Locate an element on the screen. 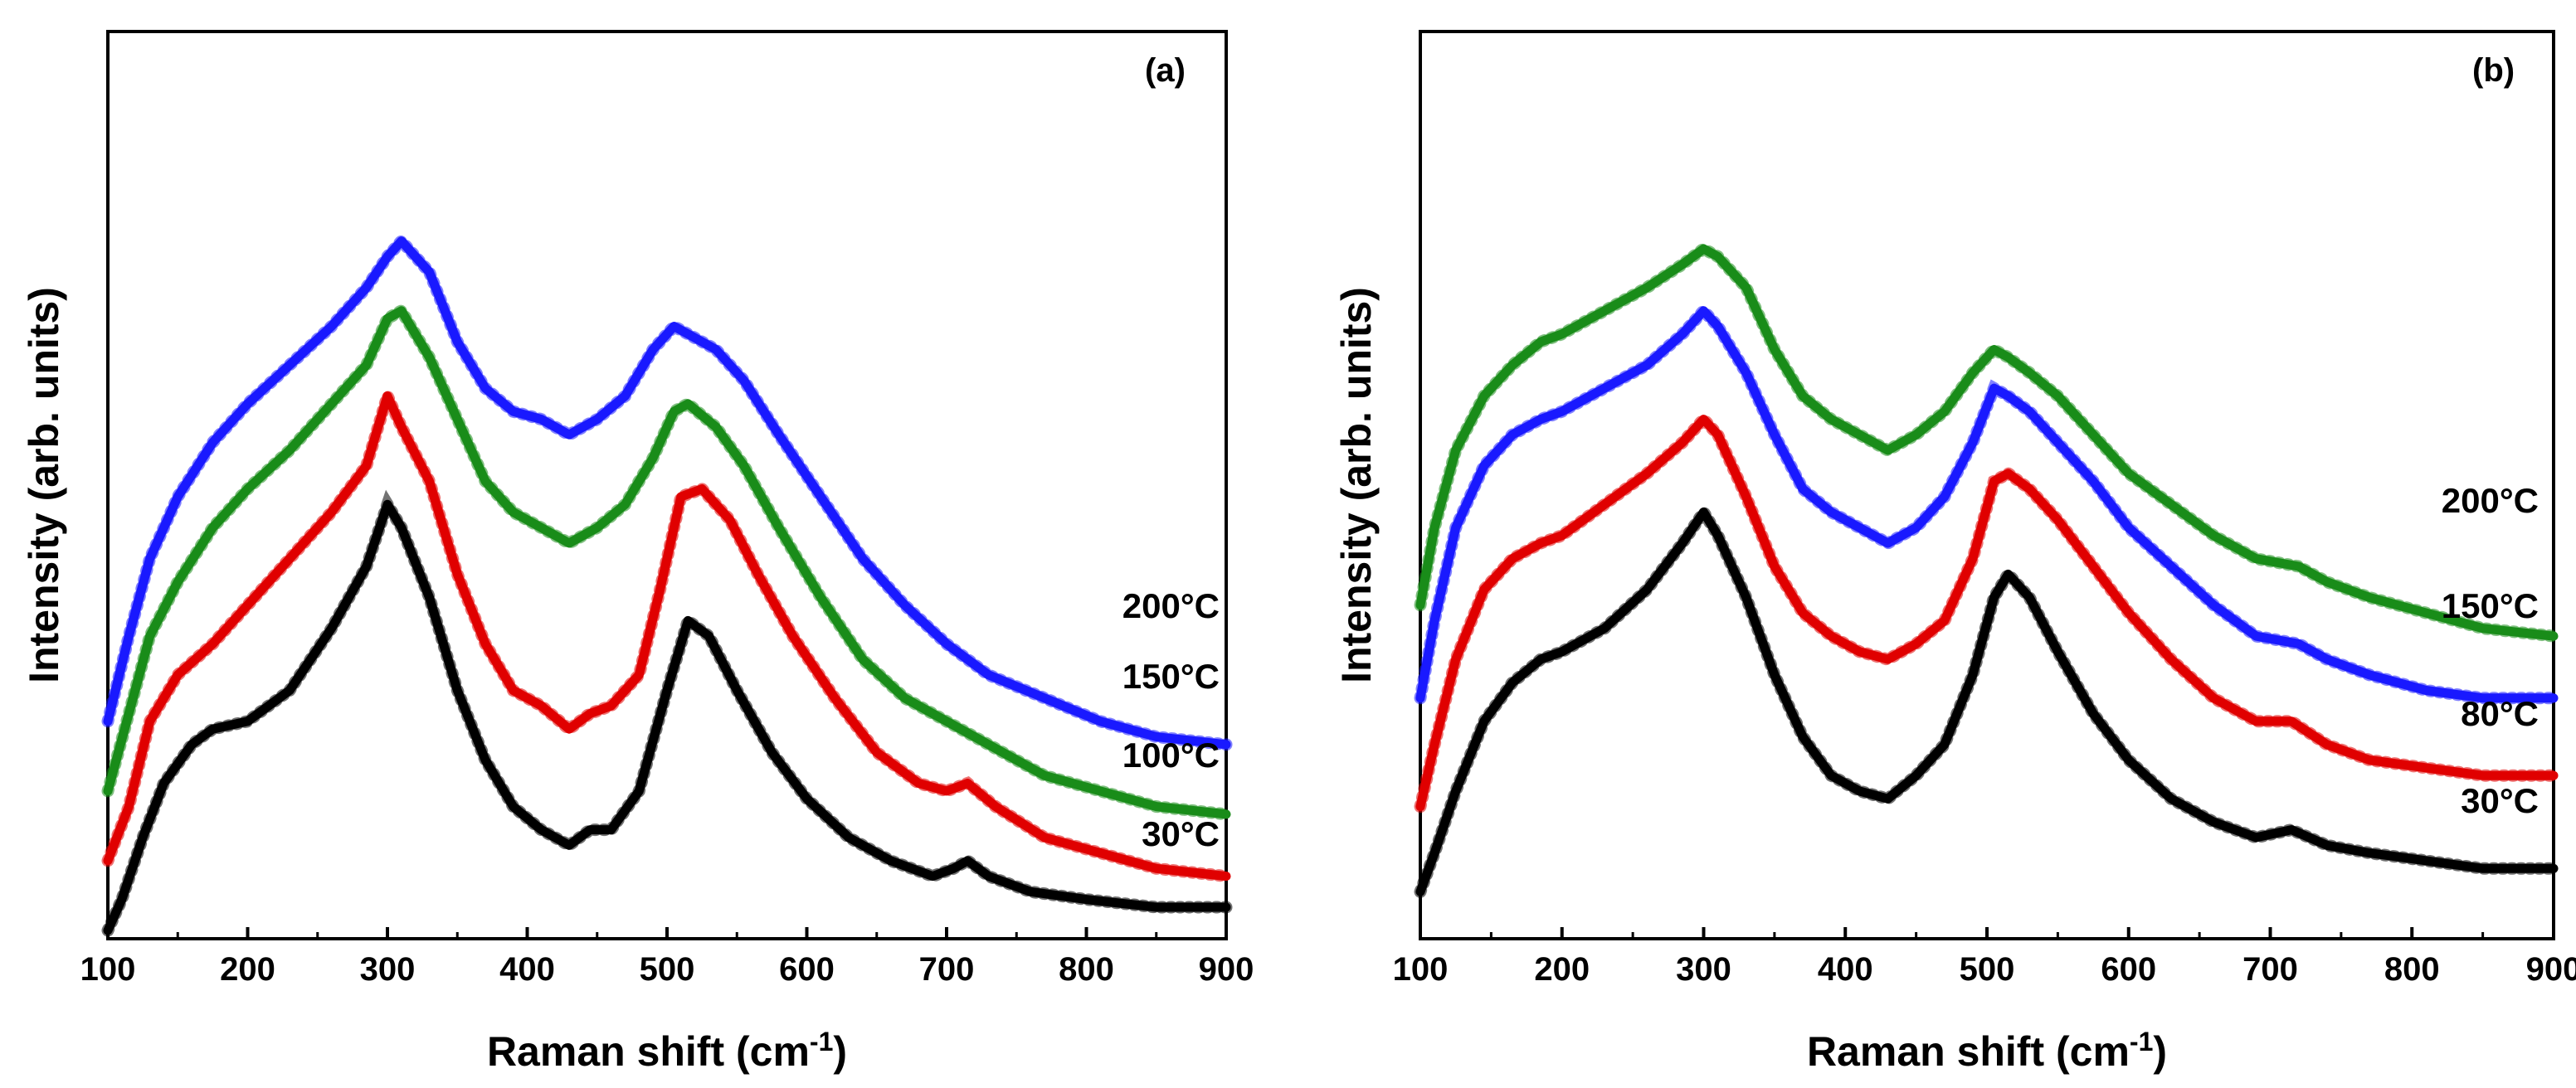 This screenshot has height=1088, width=2576. legend-label-100c: 100°C is located at coordinates (1171, 755).